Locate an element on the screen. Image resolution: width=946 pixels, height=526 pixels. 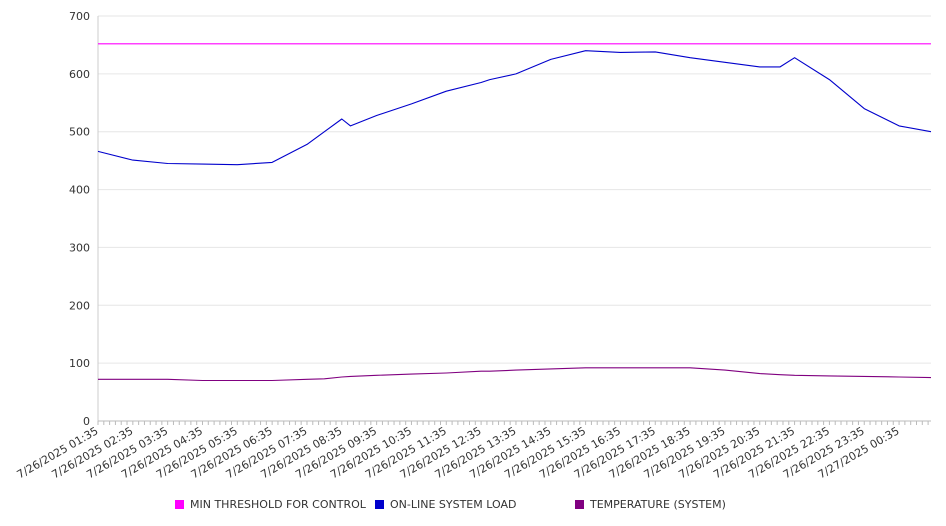
y-tick-label: 0 is located at coordinates (86, 421).